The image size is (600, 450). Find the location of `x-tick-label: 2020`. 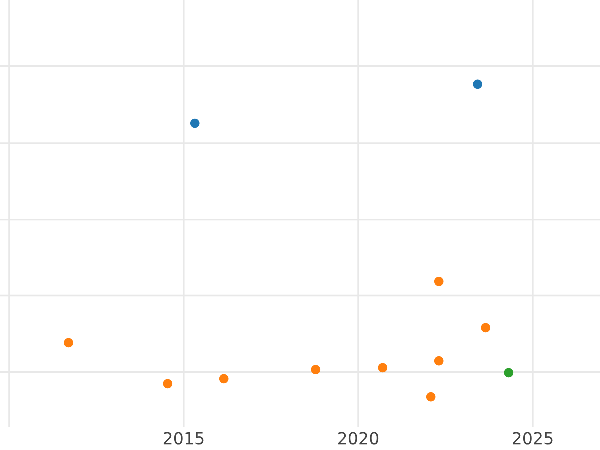

x-tick-label: 2020 is located at coordinates (358, 438).